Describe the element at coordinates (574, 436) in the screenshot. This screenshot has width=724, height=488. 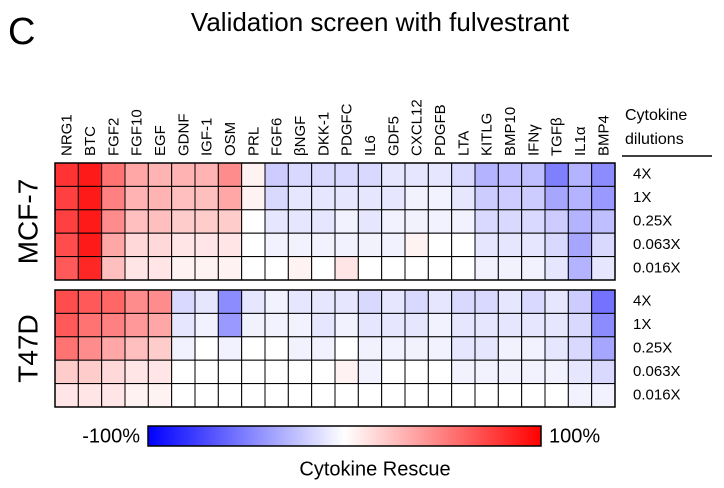
I see `colorbar-tick-label: 100%` at that location.